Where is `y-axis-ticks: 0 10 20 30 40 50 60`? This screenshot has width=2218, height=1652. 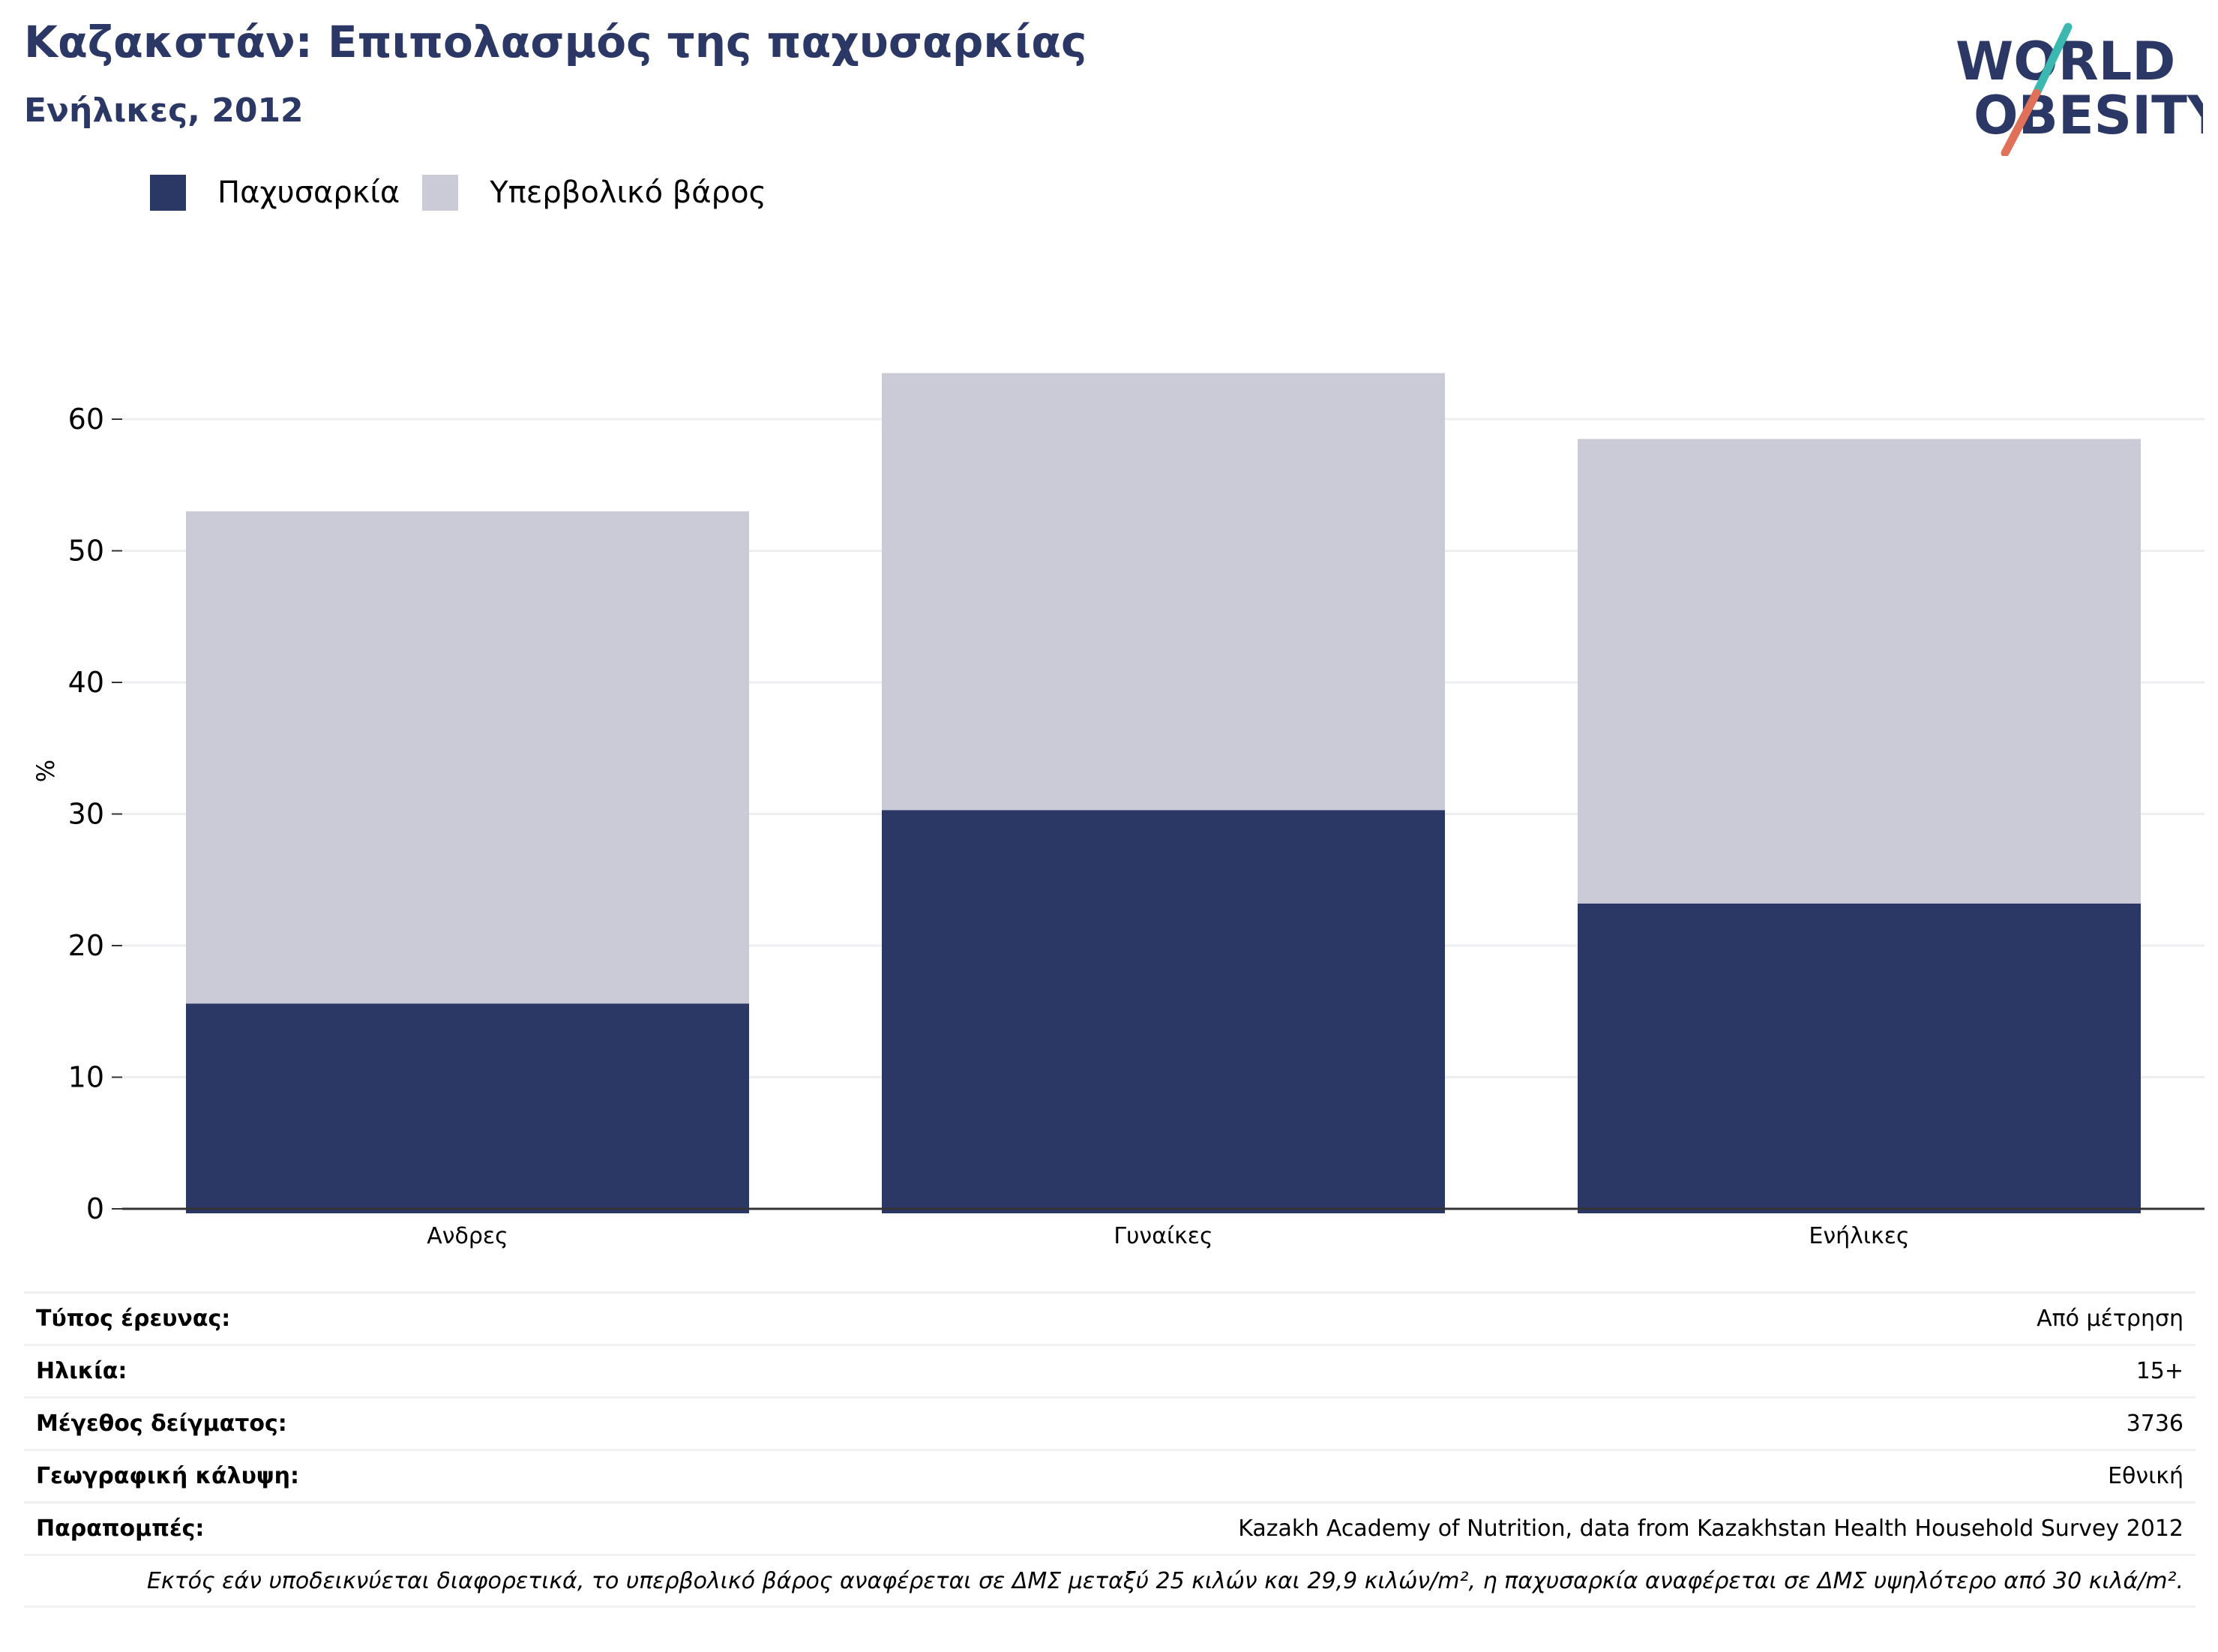 y-axis-ticks: 0 10 20 30 40 50 60 is located at coordinates (95, 814).